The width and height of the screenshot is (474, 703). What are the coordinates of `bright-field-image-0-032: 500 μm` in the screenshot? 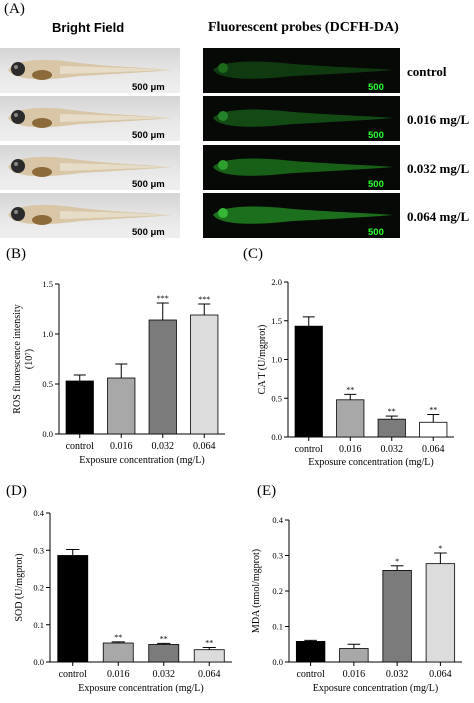 It's located at (90, 167).